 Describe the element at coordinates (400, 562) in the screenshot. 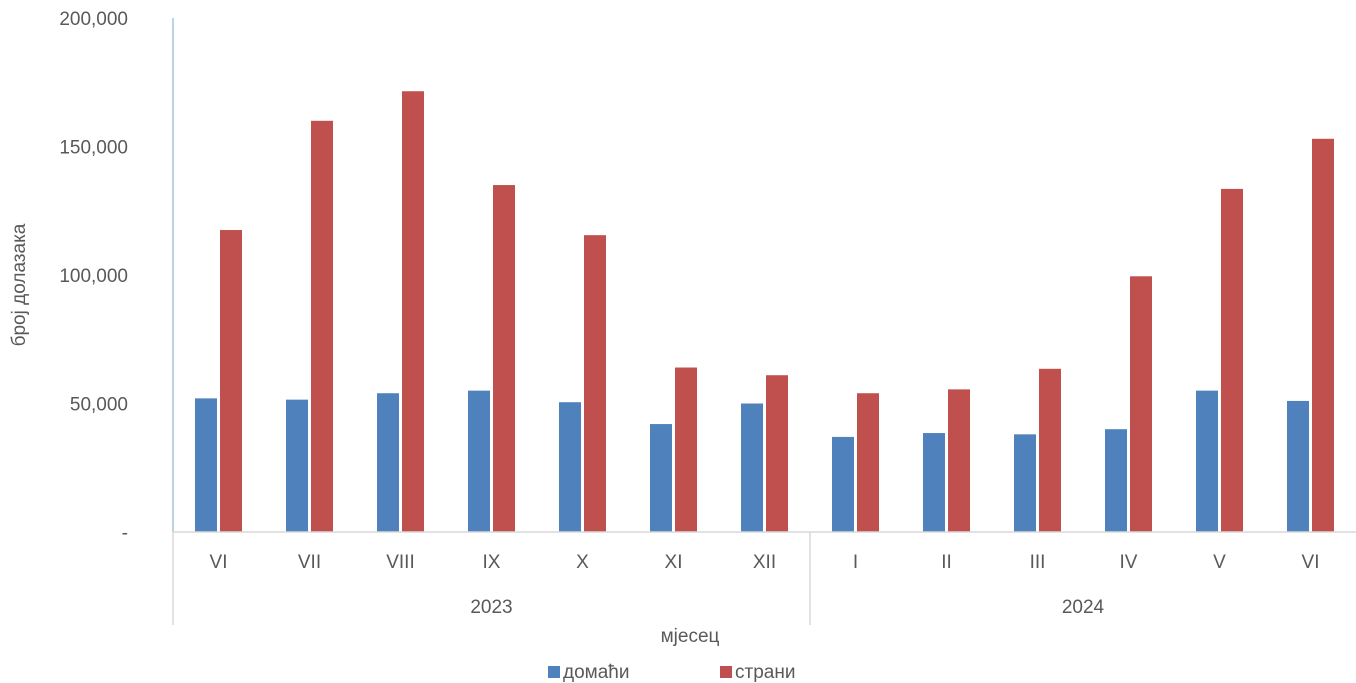

I see `x-tick-label: VIII` at that location.